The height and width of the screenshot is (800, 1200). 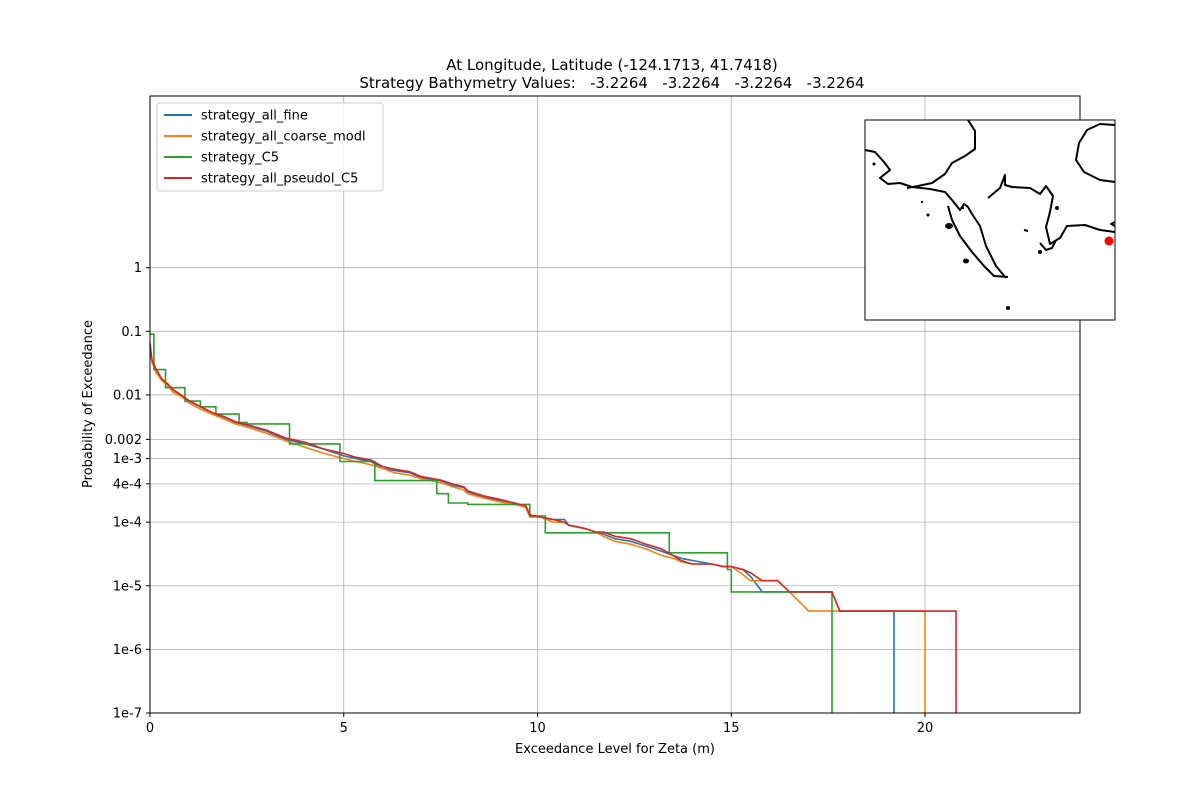 What do you see at coordinates (615, 749) in the screenshot?
I see `x-axis-label: Exceedance Level for Zeta (m)` at bounding box center [615, 749].